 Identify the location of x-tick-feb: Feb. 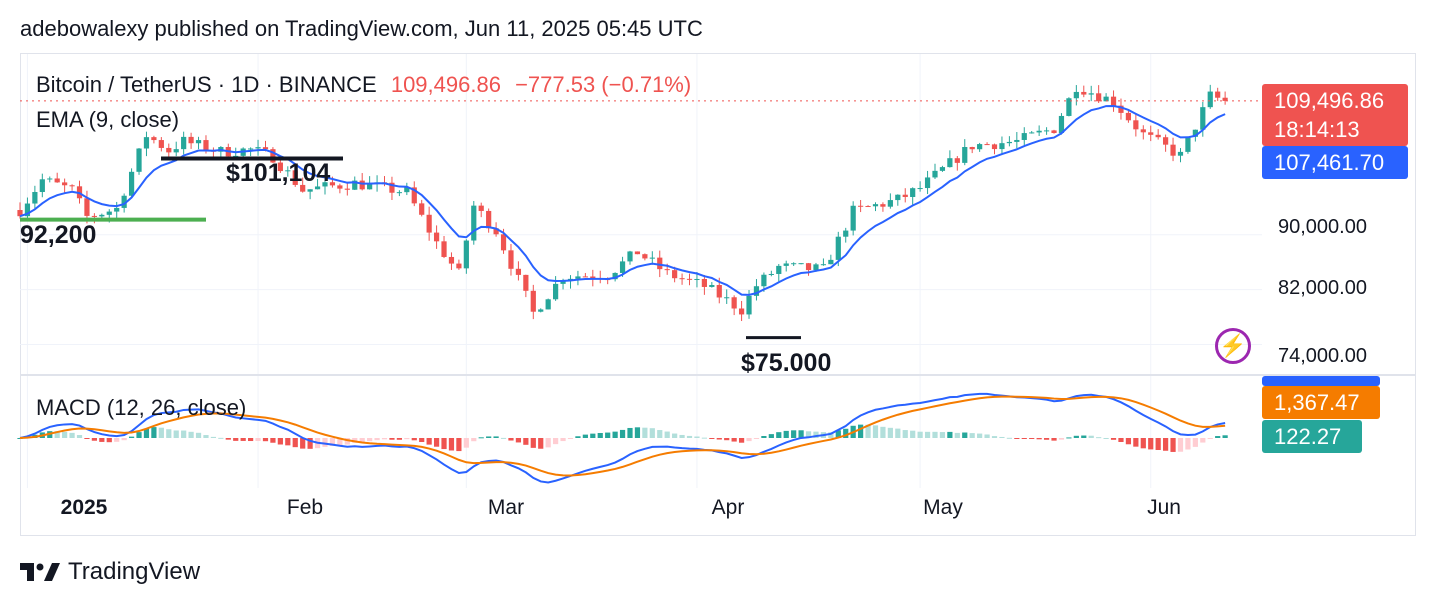
(305, 507).